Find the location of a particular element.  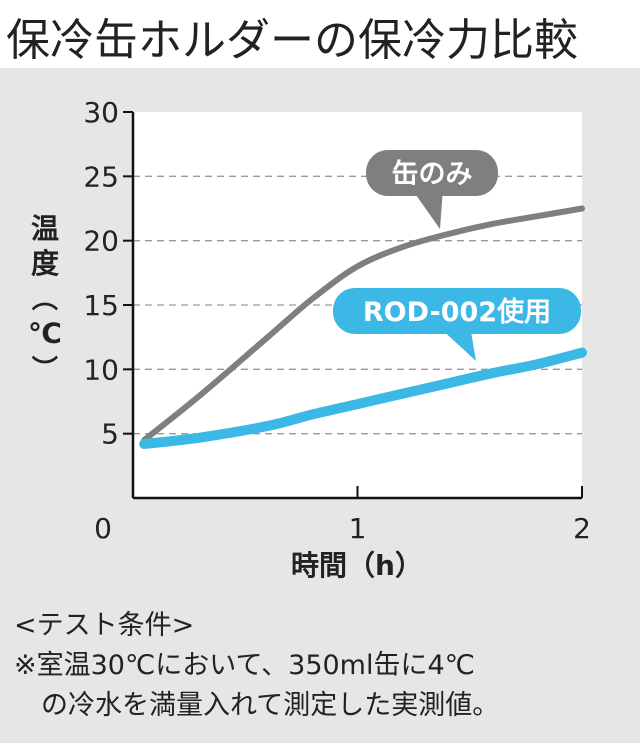

test-conditions-heading: <テスト条件> is located at coordinates (104, 625).